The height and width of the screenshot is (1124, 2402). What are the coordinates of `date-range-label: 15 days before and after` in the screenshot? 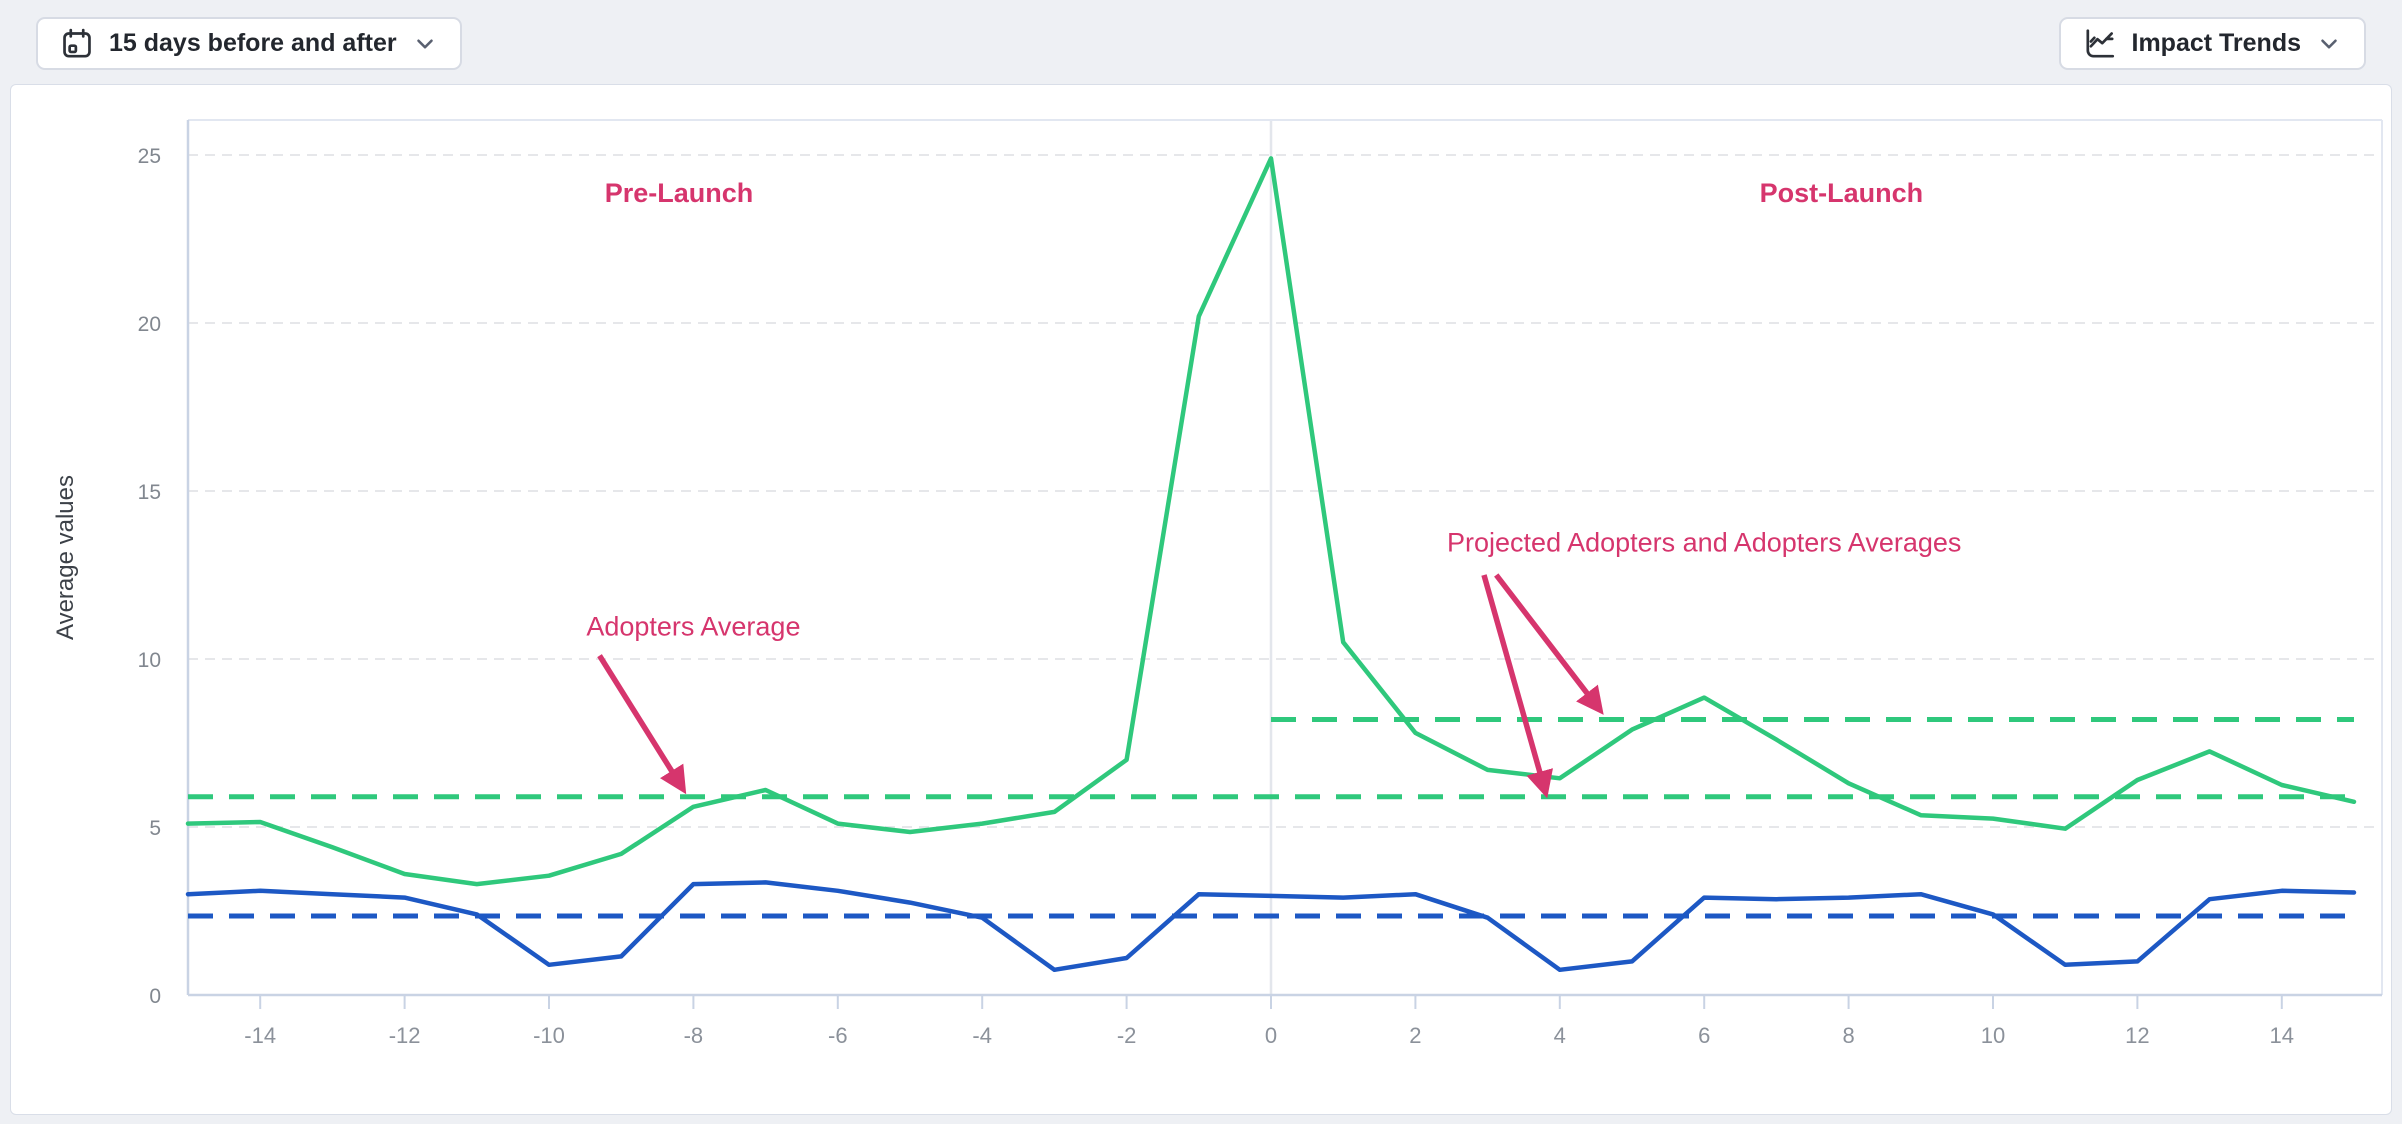 It's located at (253, 43).